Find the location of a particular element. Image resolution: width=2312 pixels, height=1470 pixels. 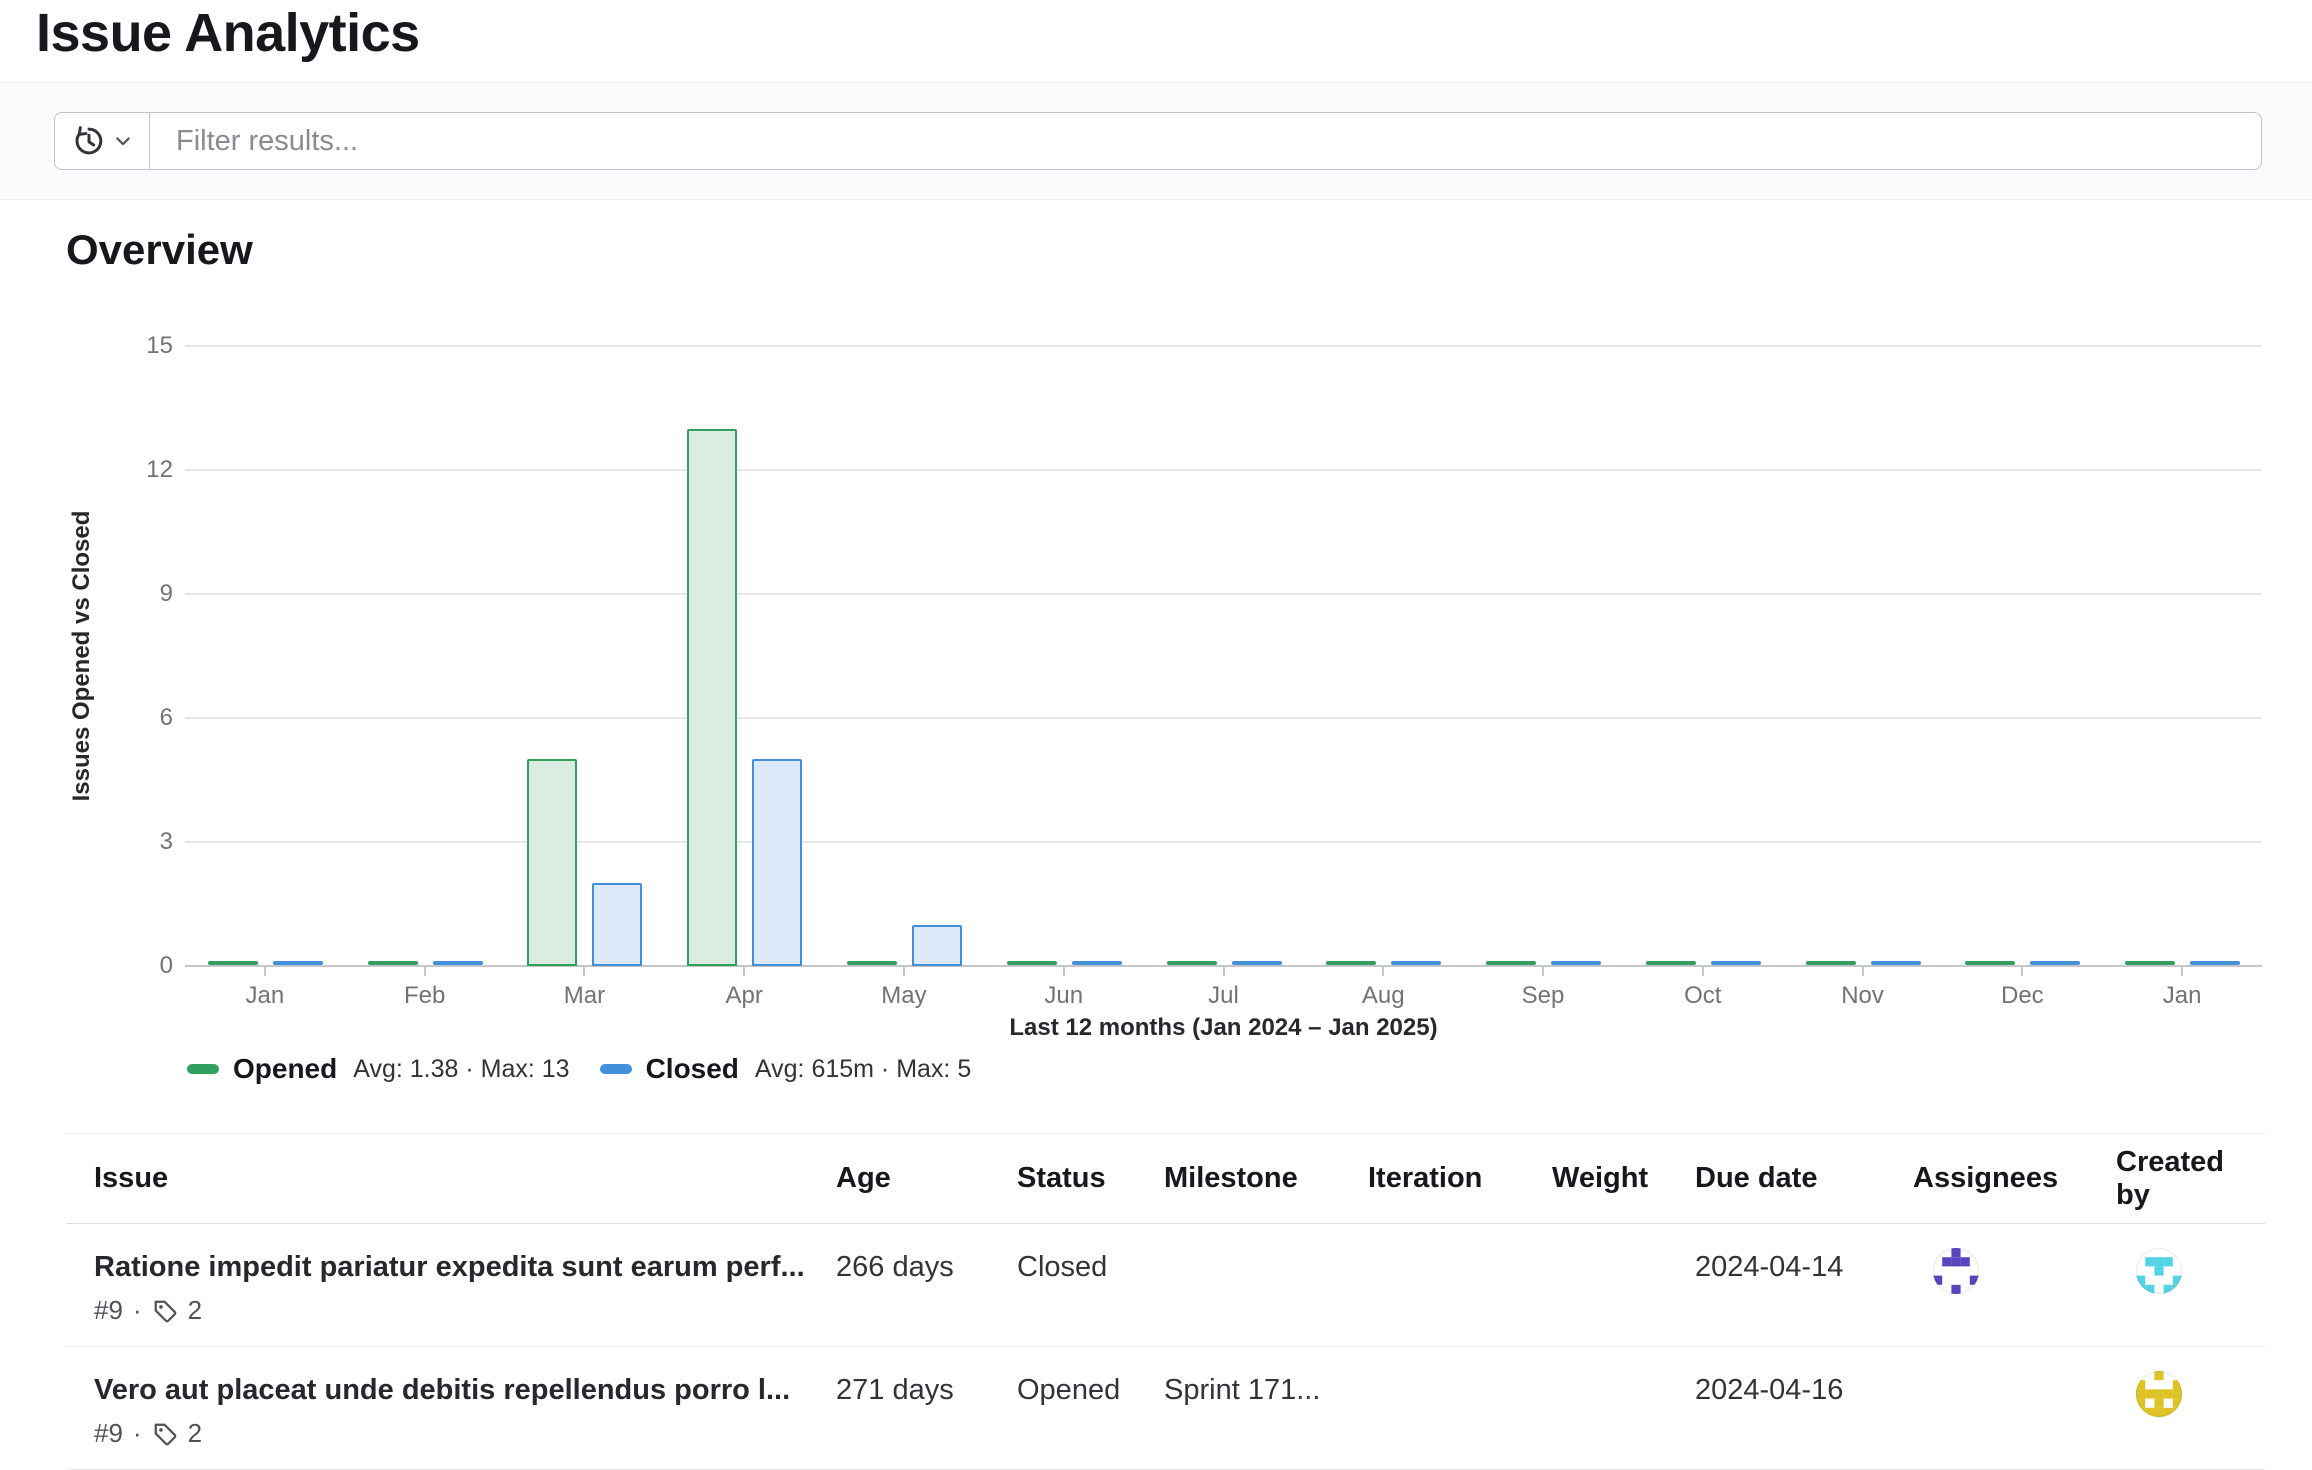

filter-history-button is located at coordinates (102, 141).